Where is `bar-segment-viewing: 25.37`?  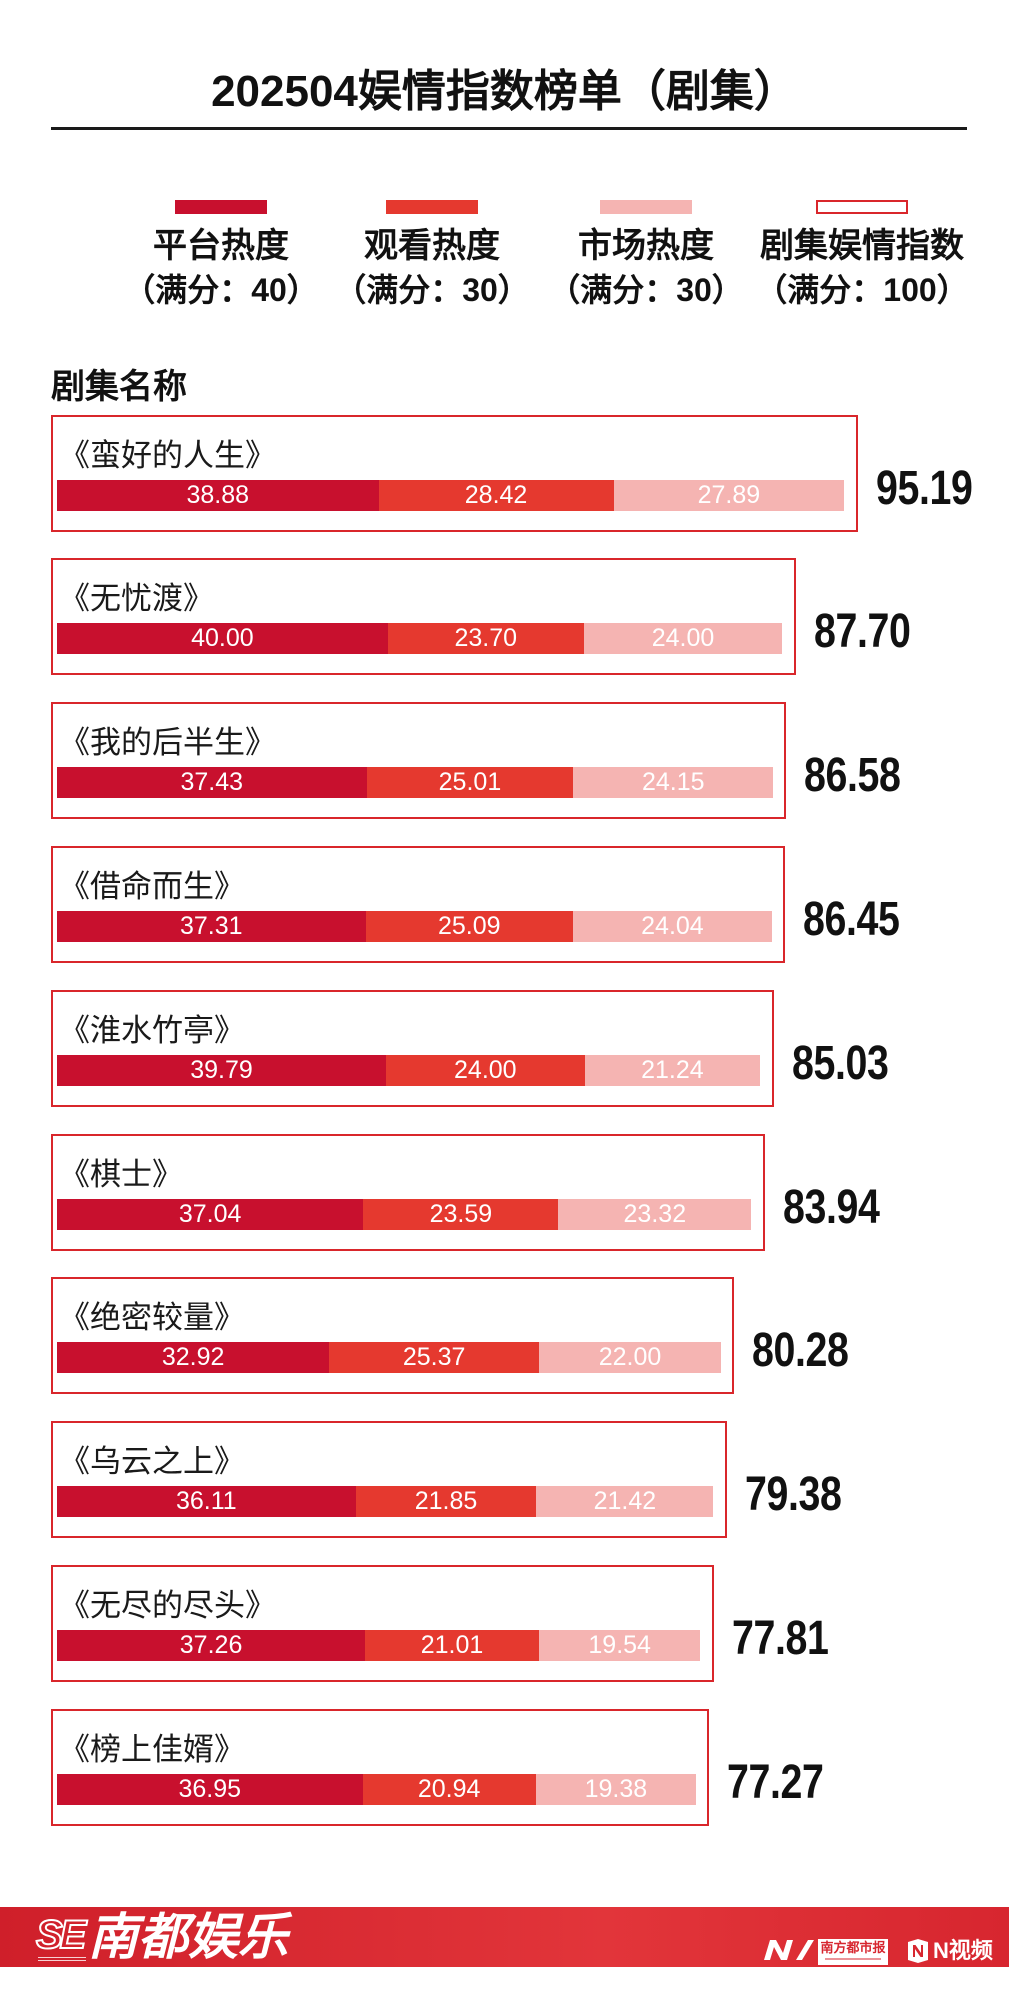 bar-segment-viewing: 25.37 is located at coordinates (434, 1358).